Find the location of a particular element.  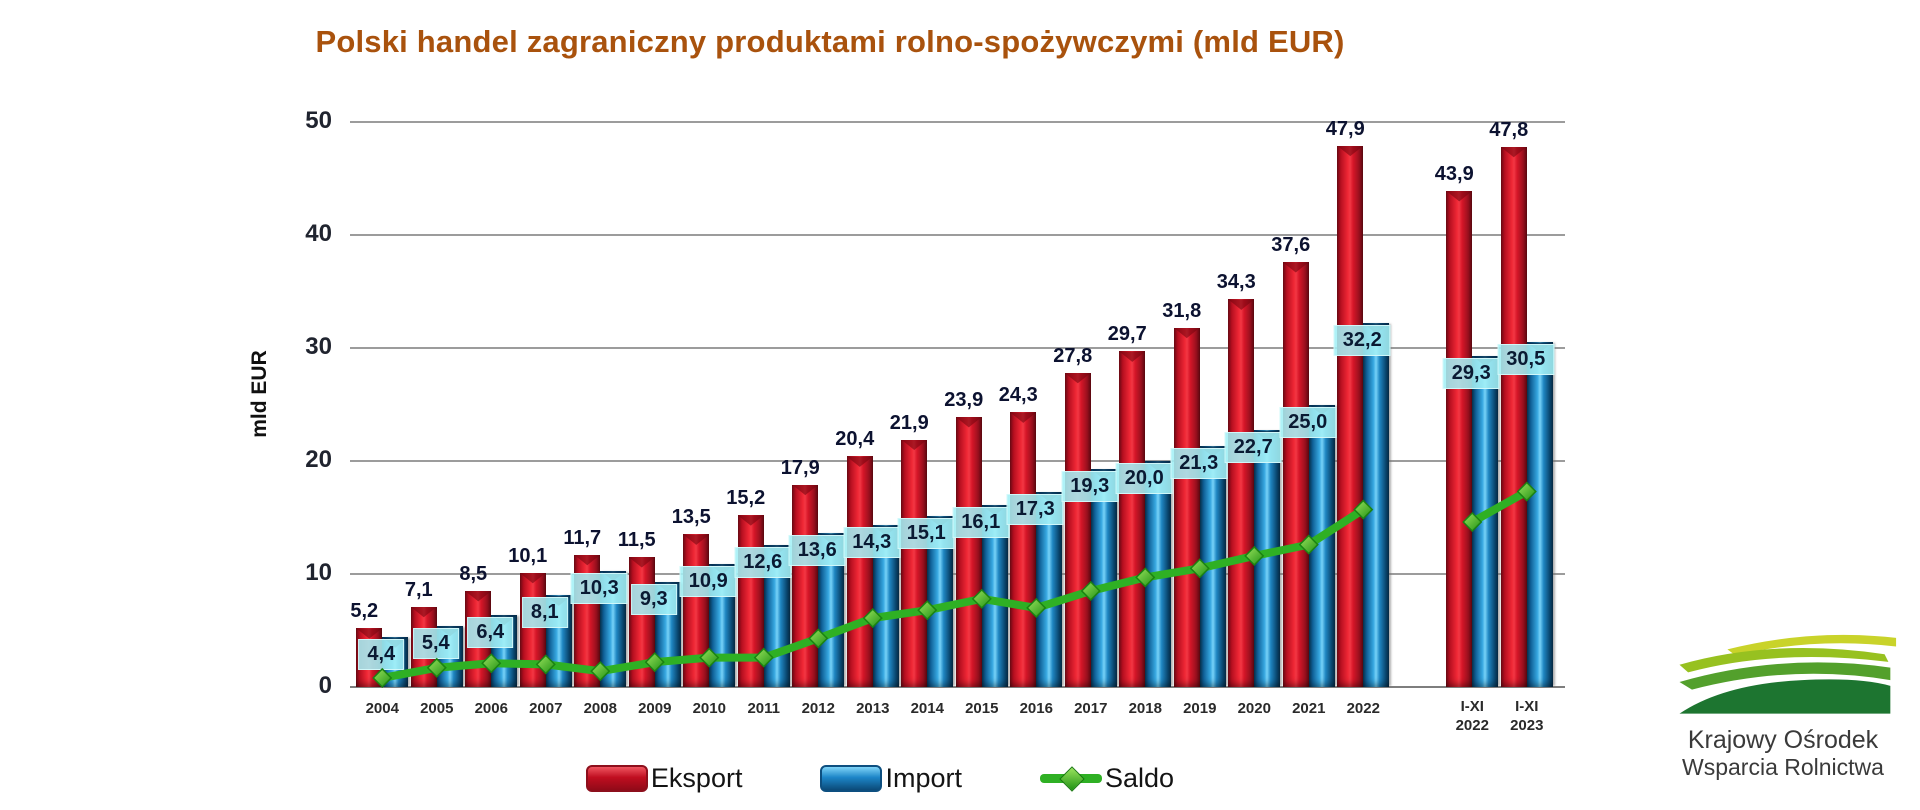

y-tick-label-0: 0 is located at coordinates (325, 685).